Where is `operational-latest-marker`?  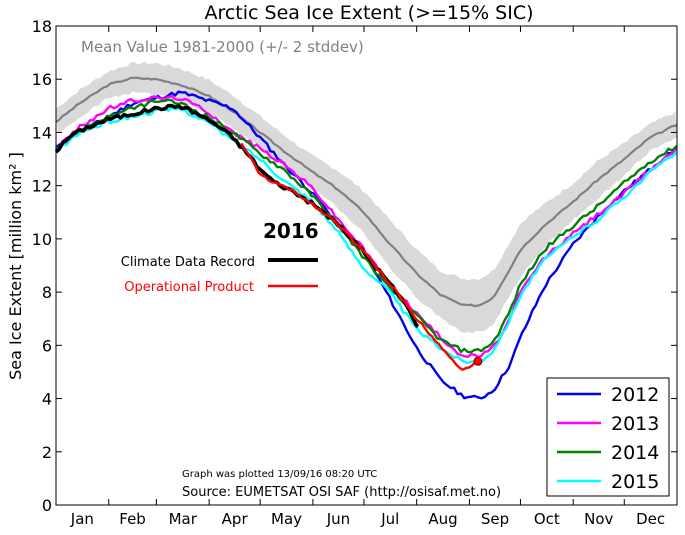 operational-latest-marker is located at coordinates (478, 361).